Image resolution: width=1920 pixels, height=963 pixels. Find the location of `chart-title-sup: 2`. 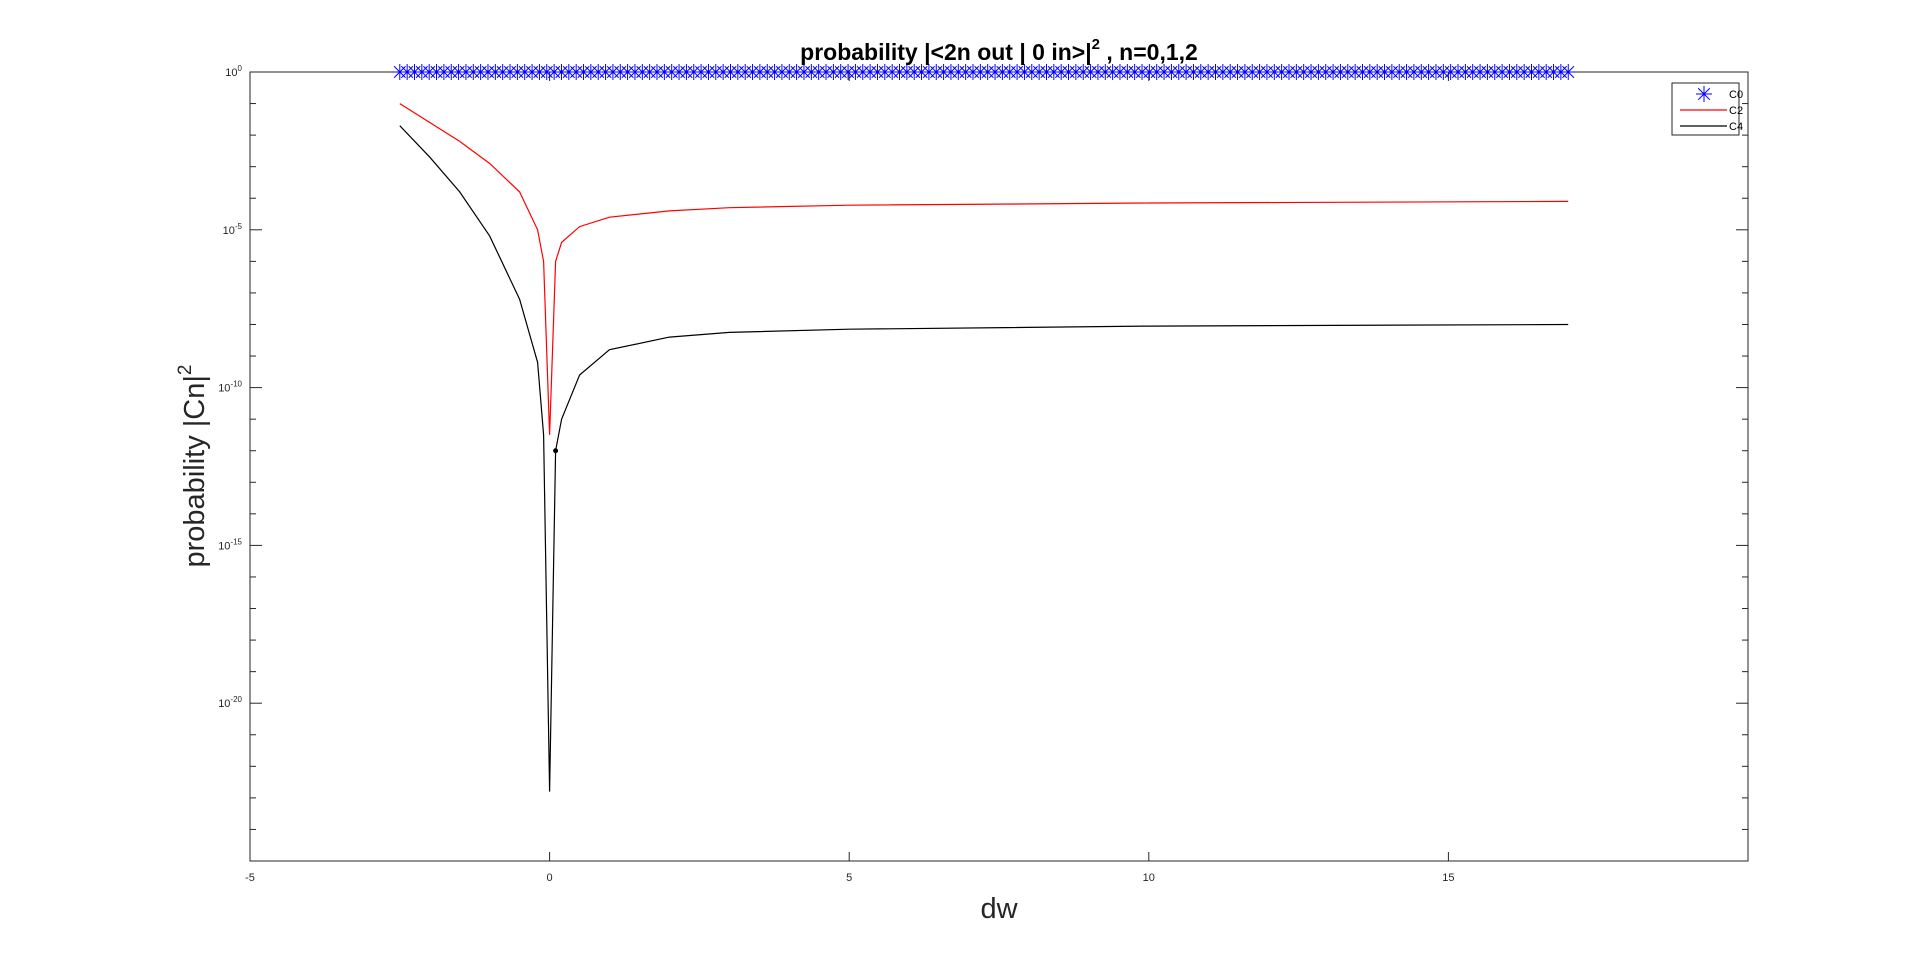

chart-title-sup: 2 is located at coordinates (1096, 44).